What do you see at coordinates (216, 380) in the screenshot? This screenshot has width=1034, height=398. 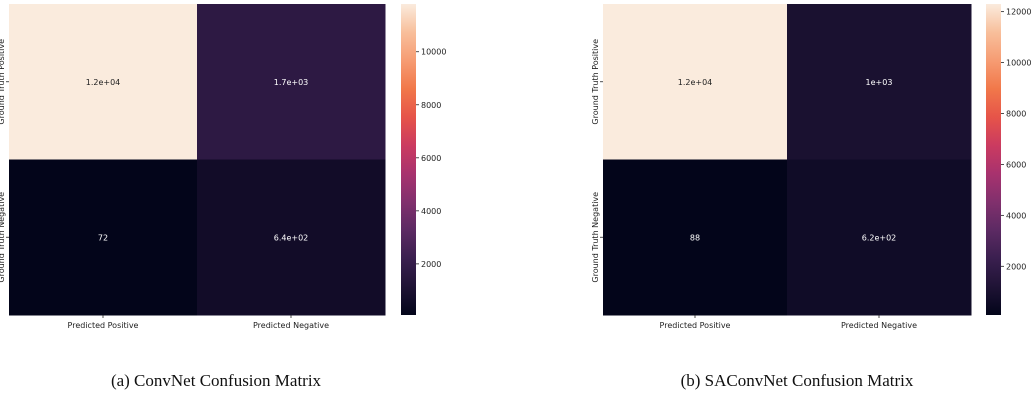 I see `figure-caption: (a) ConvNet Confusion Matrix` at bounding box center [216, 380].